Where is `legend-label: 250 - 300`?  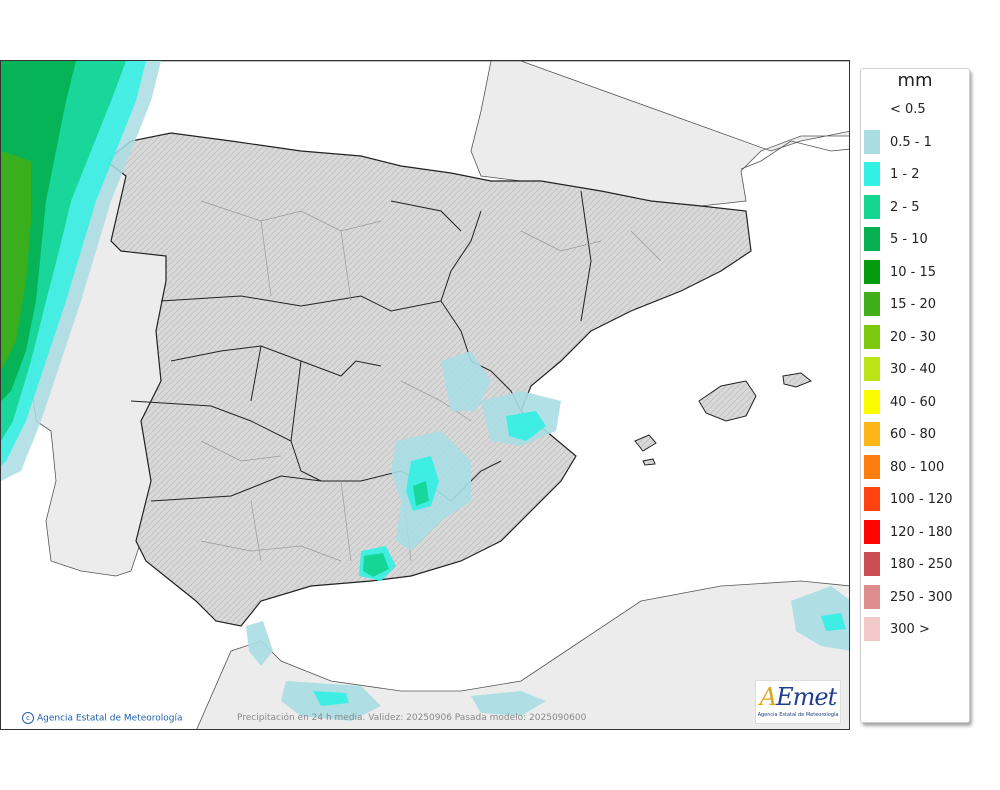 legend-label: 250 - 300 is located at coordinates (921, 597).